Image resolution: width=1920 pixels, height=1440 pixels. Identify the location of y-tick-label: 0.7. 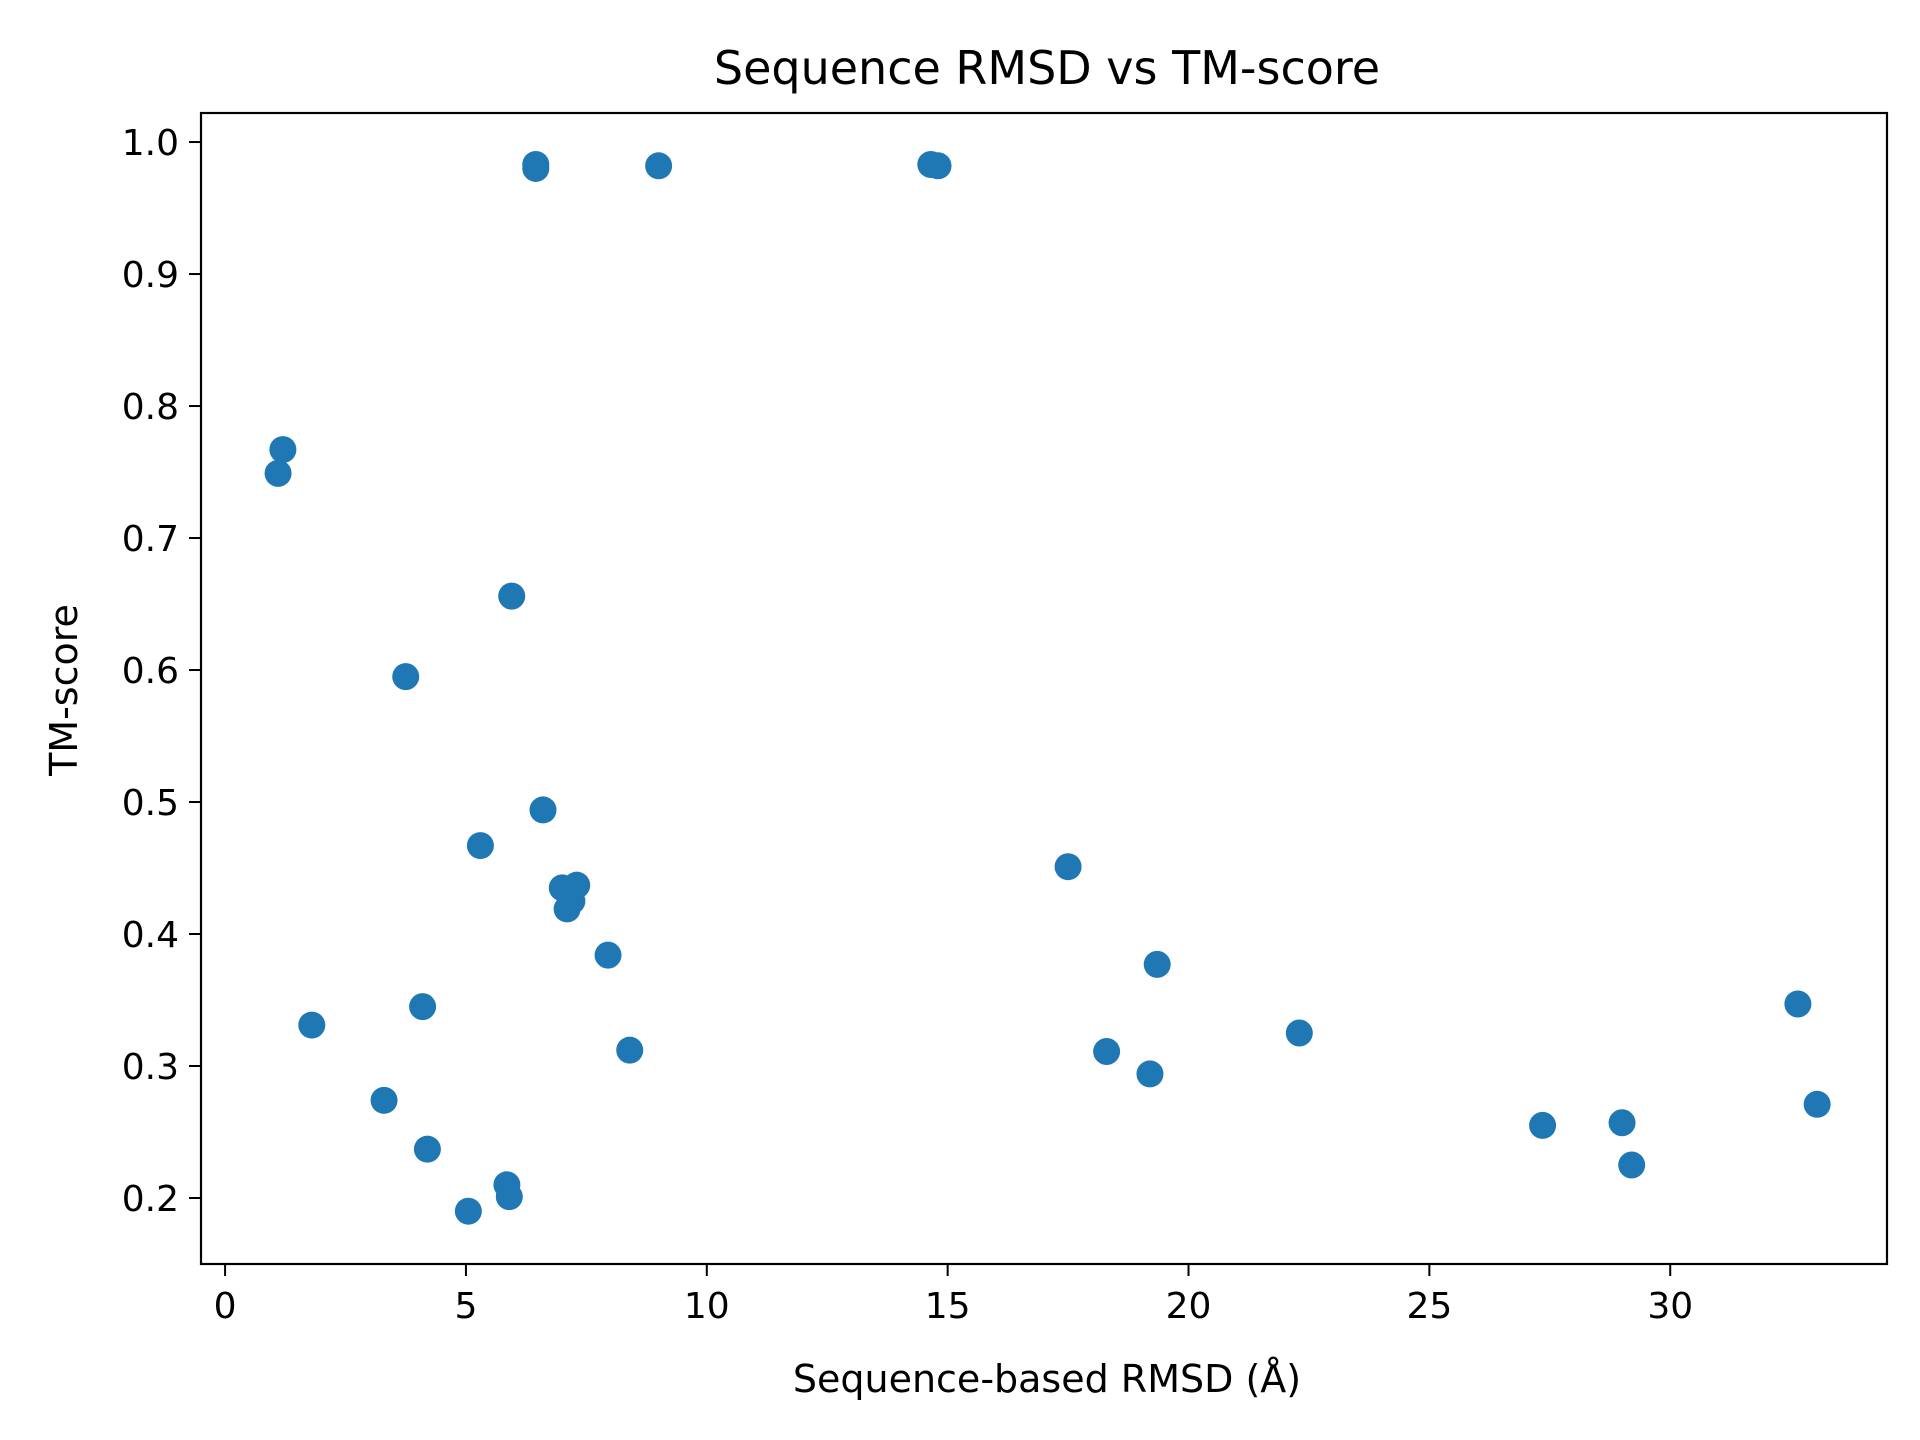
(150, 539).